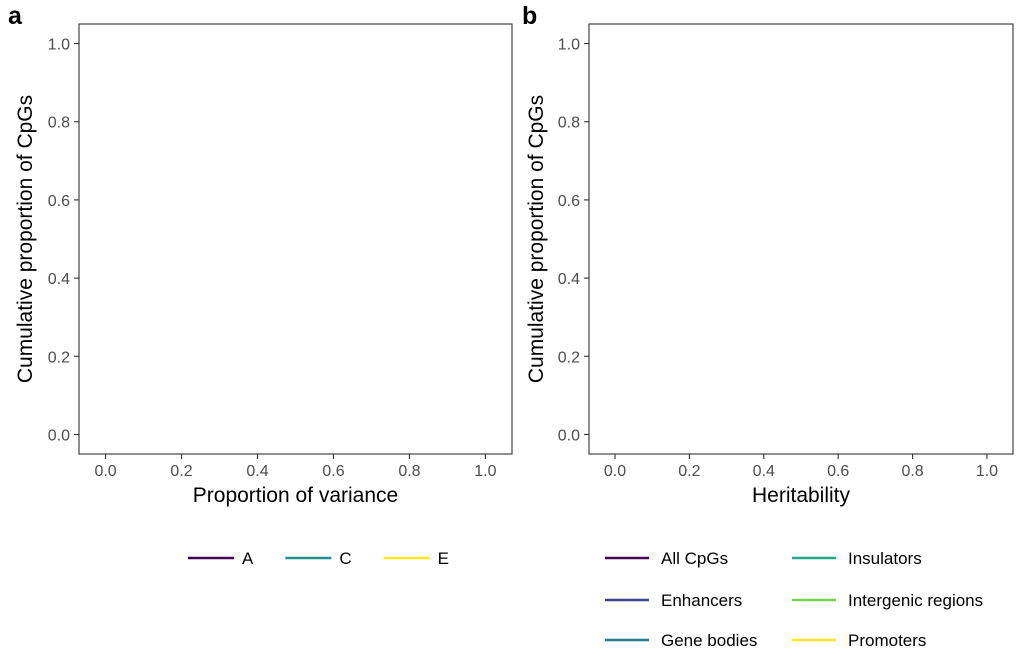 The width and height of the screenshot is (1031, 658). Describe the element at coordinates (345, 558) in the screenshot. I see `legend-label: C` at that location.